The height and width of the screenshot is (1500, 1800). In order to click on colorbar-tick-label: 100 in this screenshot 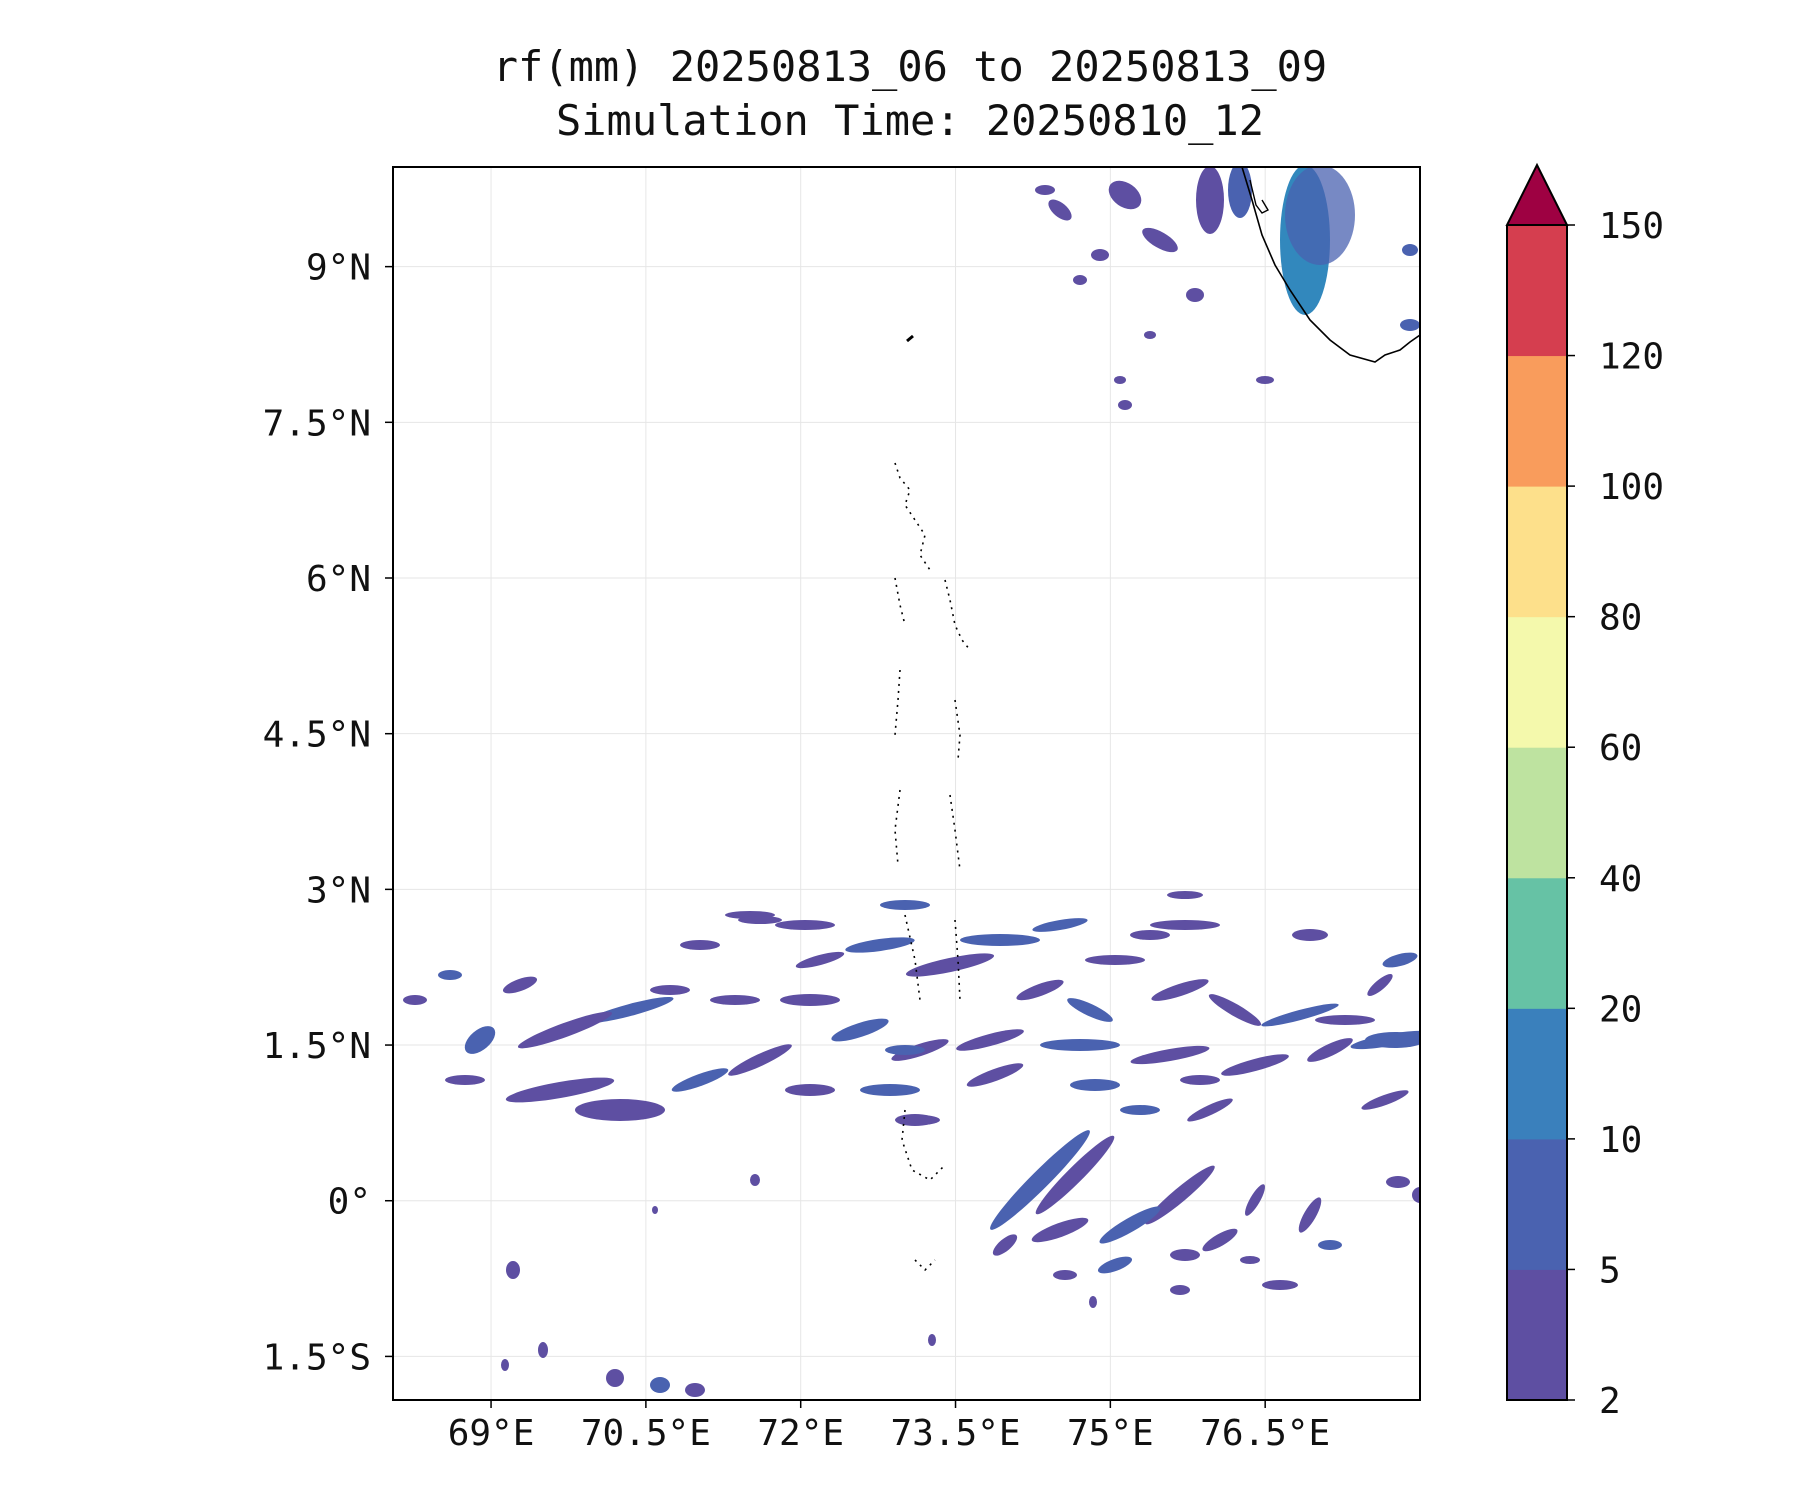, I will do `click(1631, 487)`.